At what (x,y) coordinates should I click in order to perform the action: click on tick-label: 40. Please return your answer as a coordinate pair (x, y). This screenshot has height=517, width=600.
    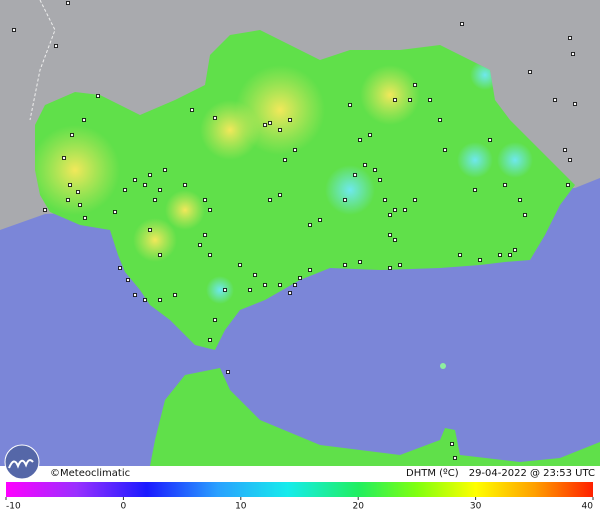
    Looking at the image, I should click on (588, 507).